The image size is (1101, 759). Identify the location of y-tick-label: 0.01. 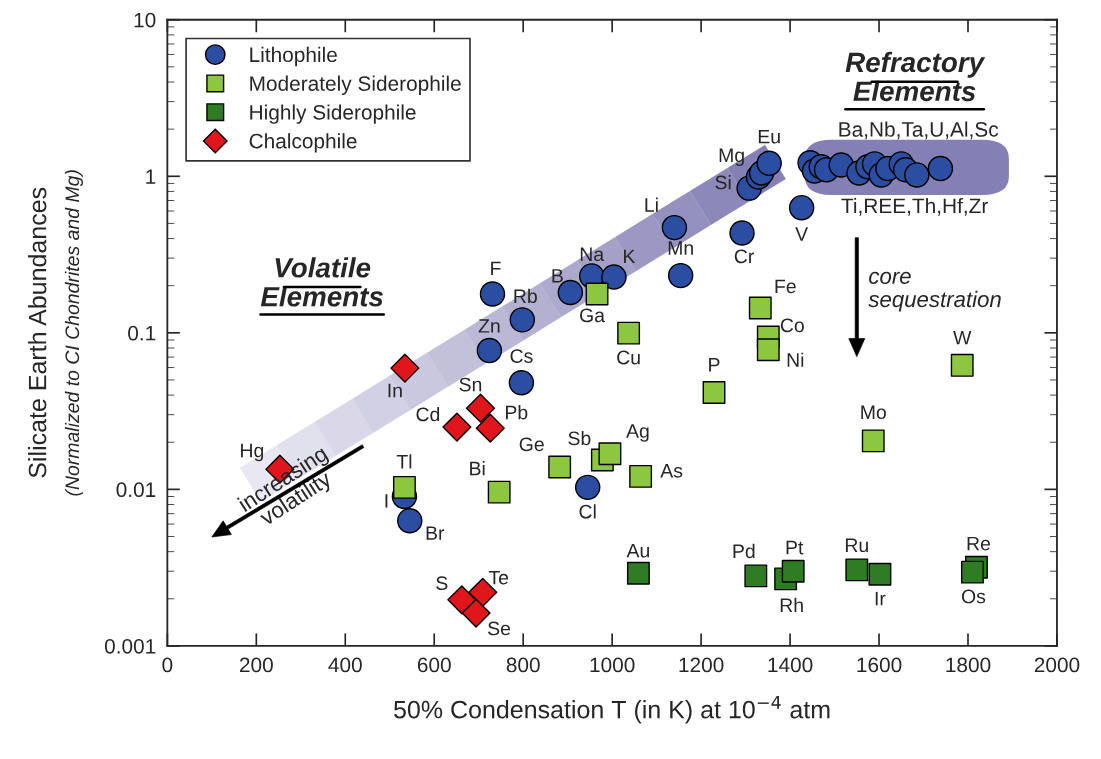
(136, 490).